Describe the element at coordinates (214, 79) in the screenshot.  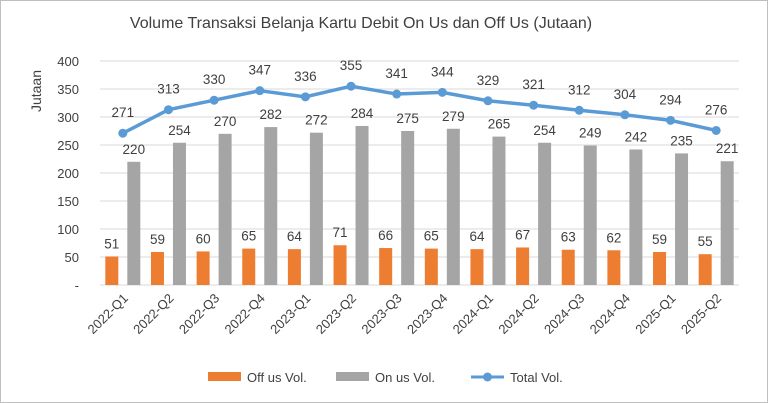
I see `line-data-label: 330` at that location.